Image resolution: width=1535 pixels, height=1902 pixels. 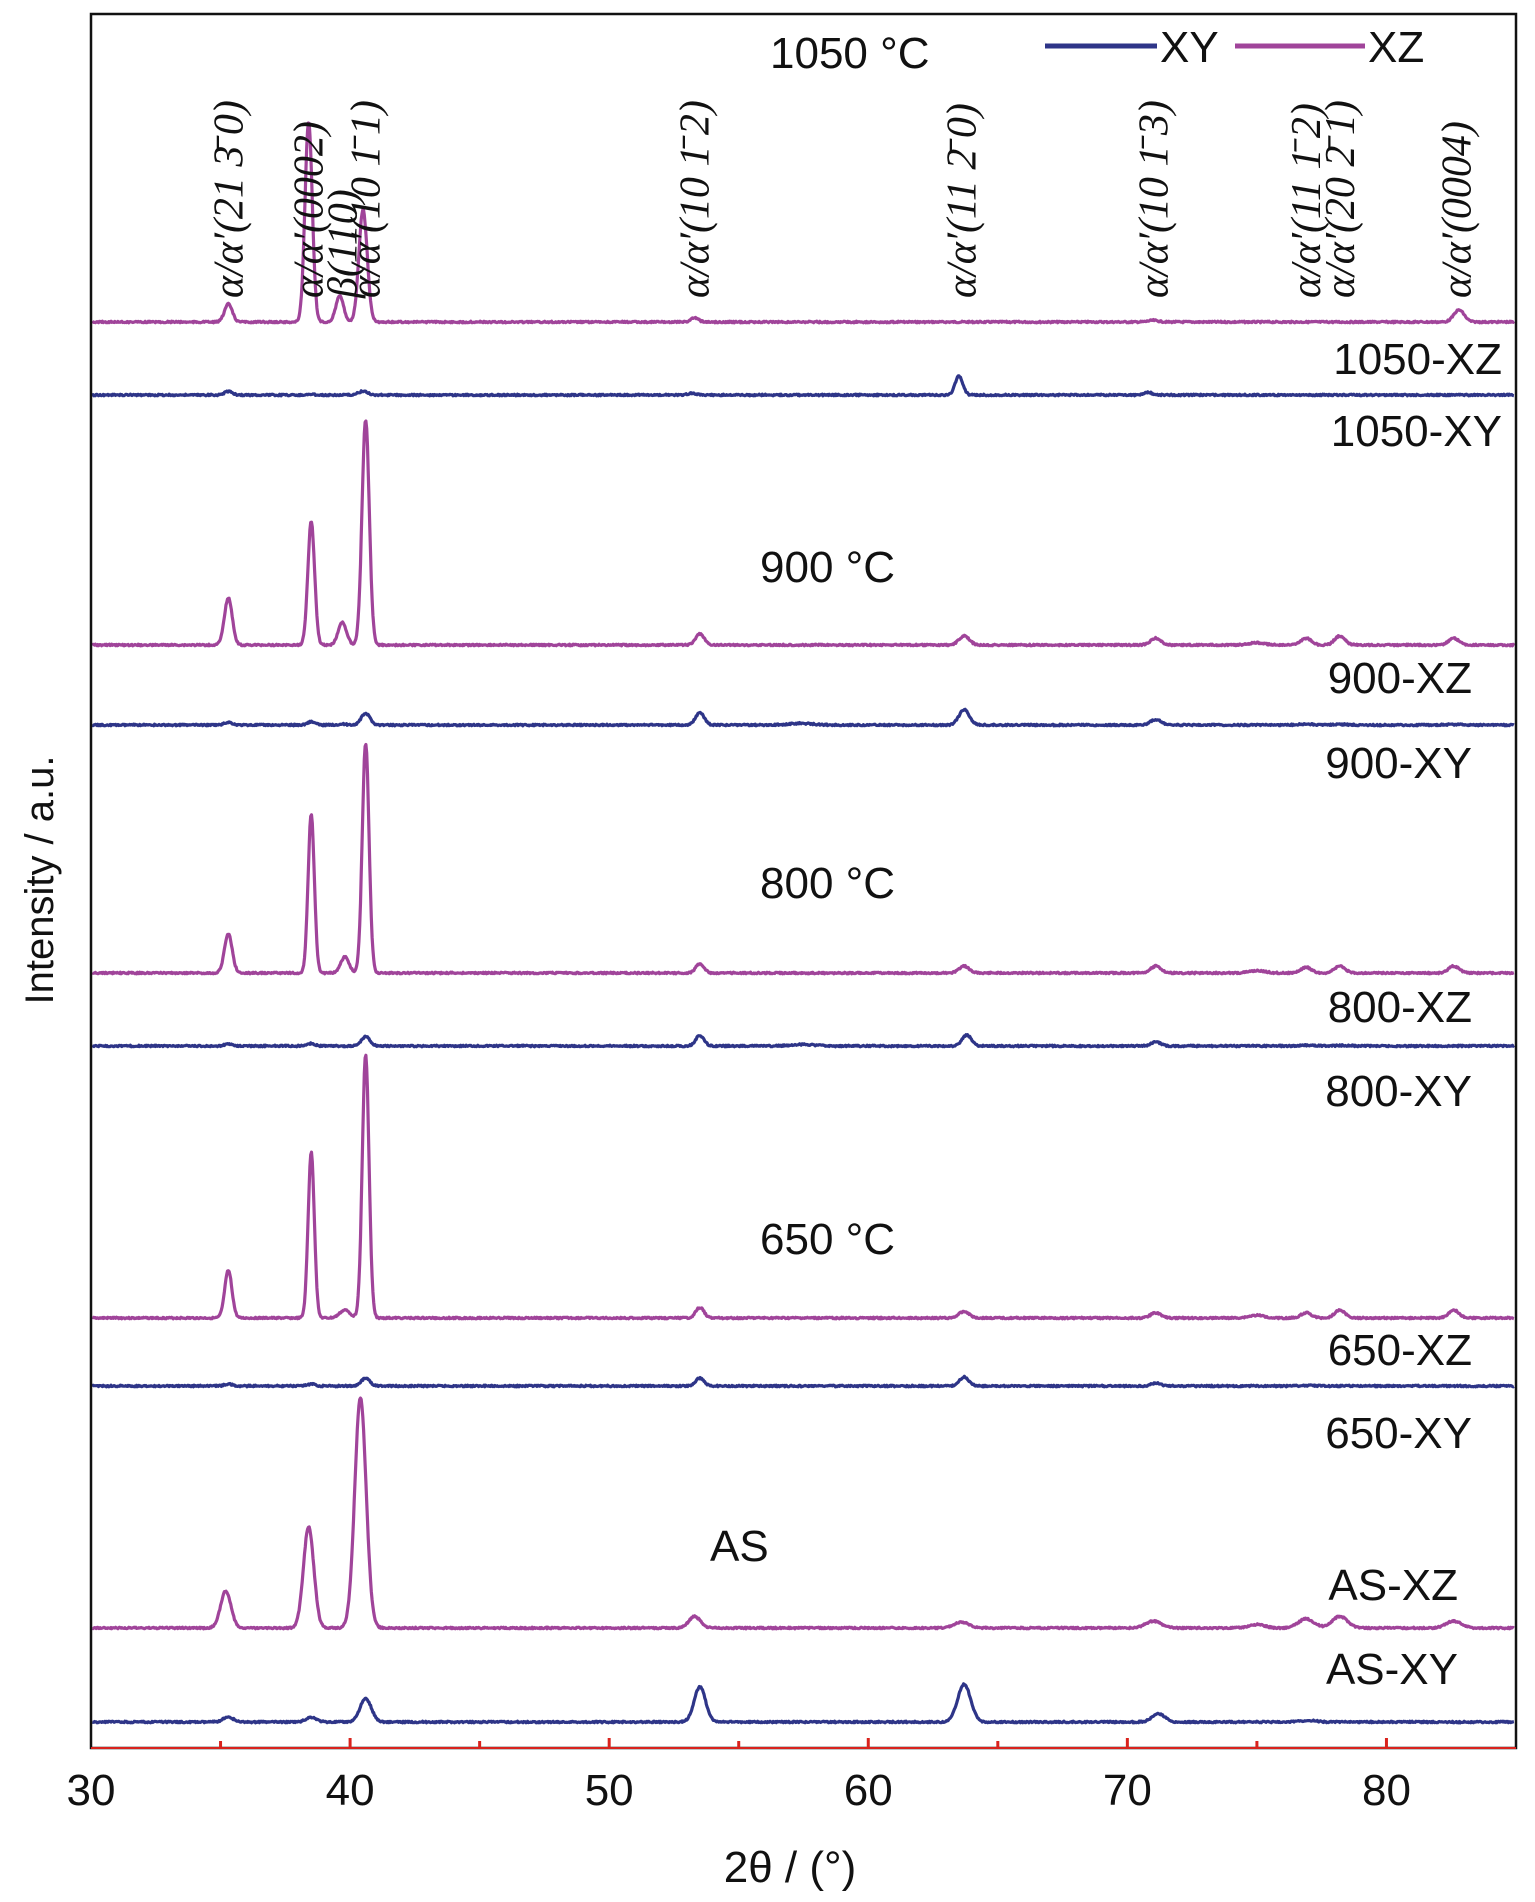 I want to click on series-800-xz, so click(x=803, y=859).